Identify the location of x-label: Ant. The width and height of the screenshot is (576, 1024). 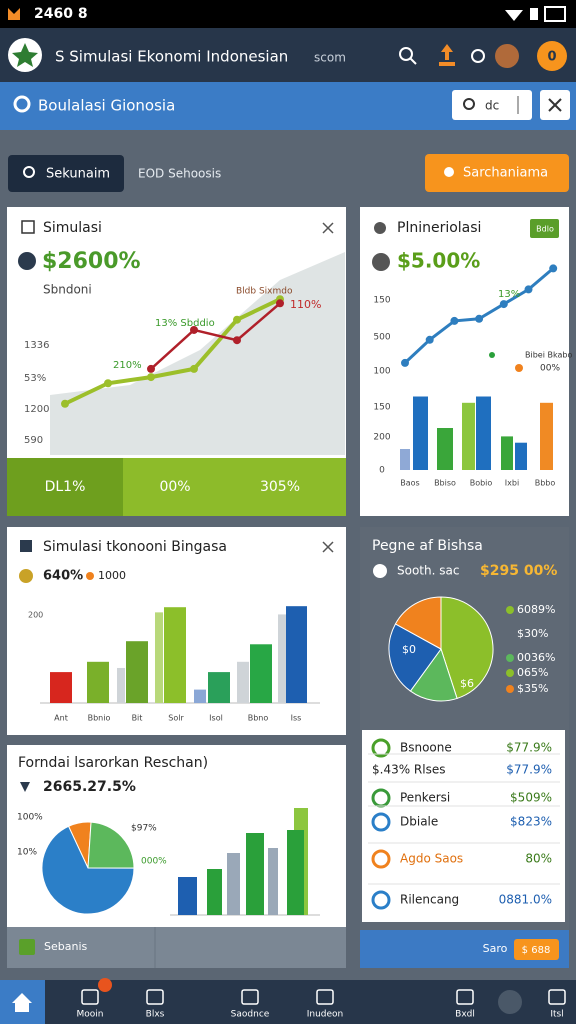
(61, 718).